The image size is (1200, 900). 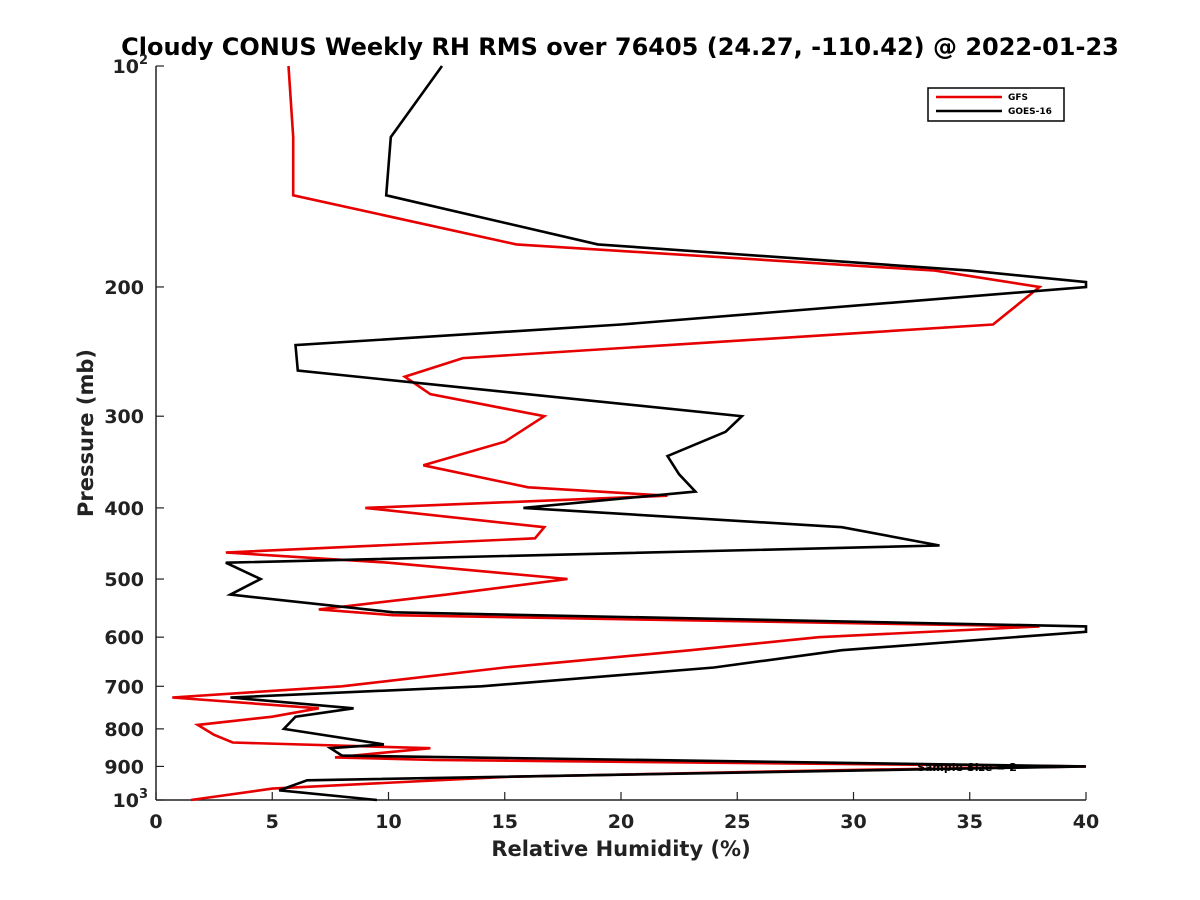 What do you see at coordinates (967, 767) in the screenshot?
I see `sample-size-annotation: Sample Size = 2` at bounding box center [967, 767].